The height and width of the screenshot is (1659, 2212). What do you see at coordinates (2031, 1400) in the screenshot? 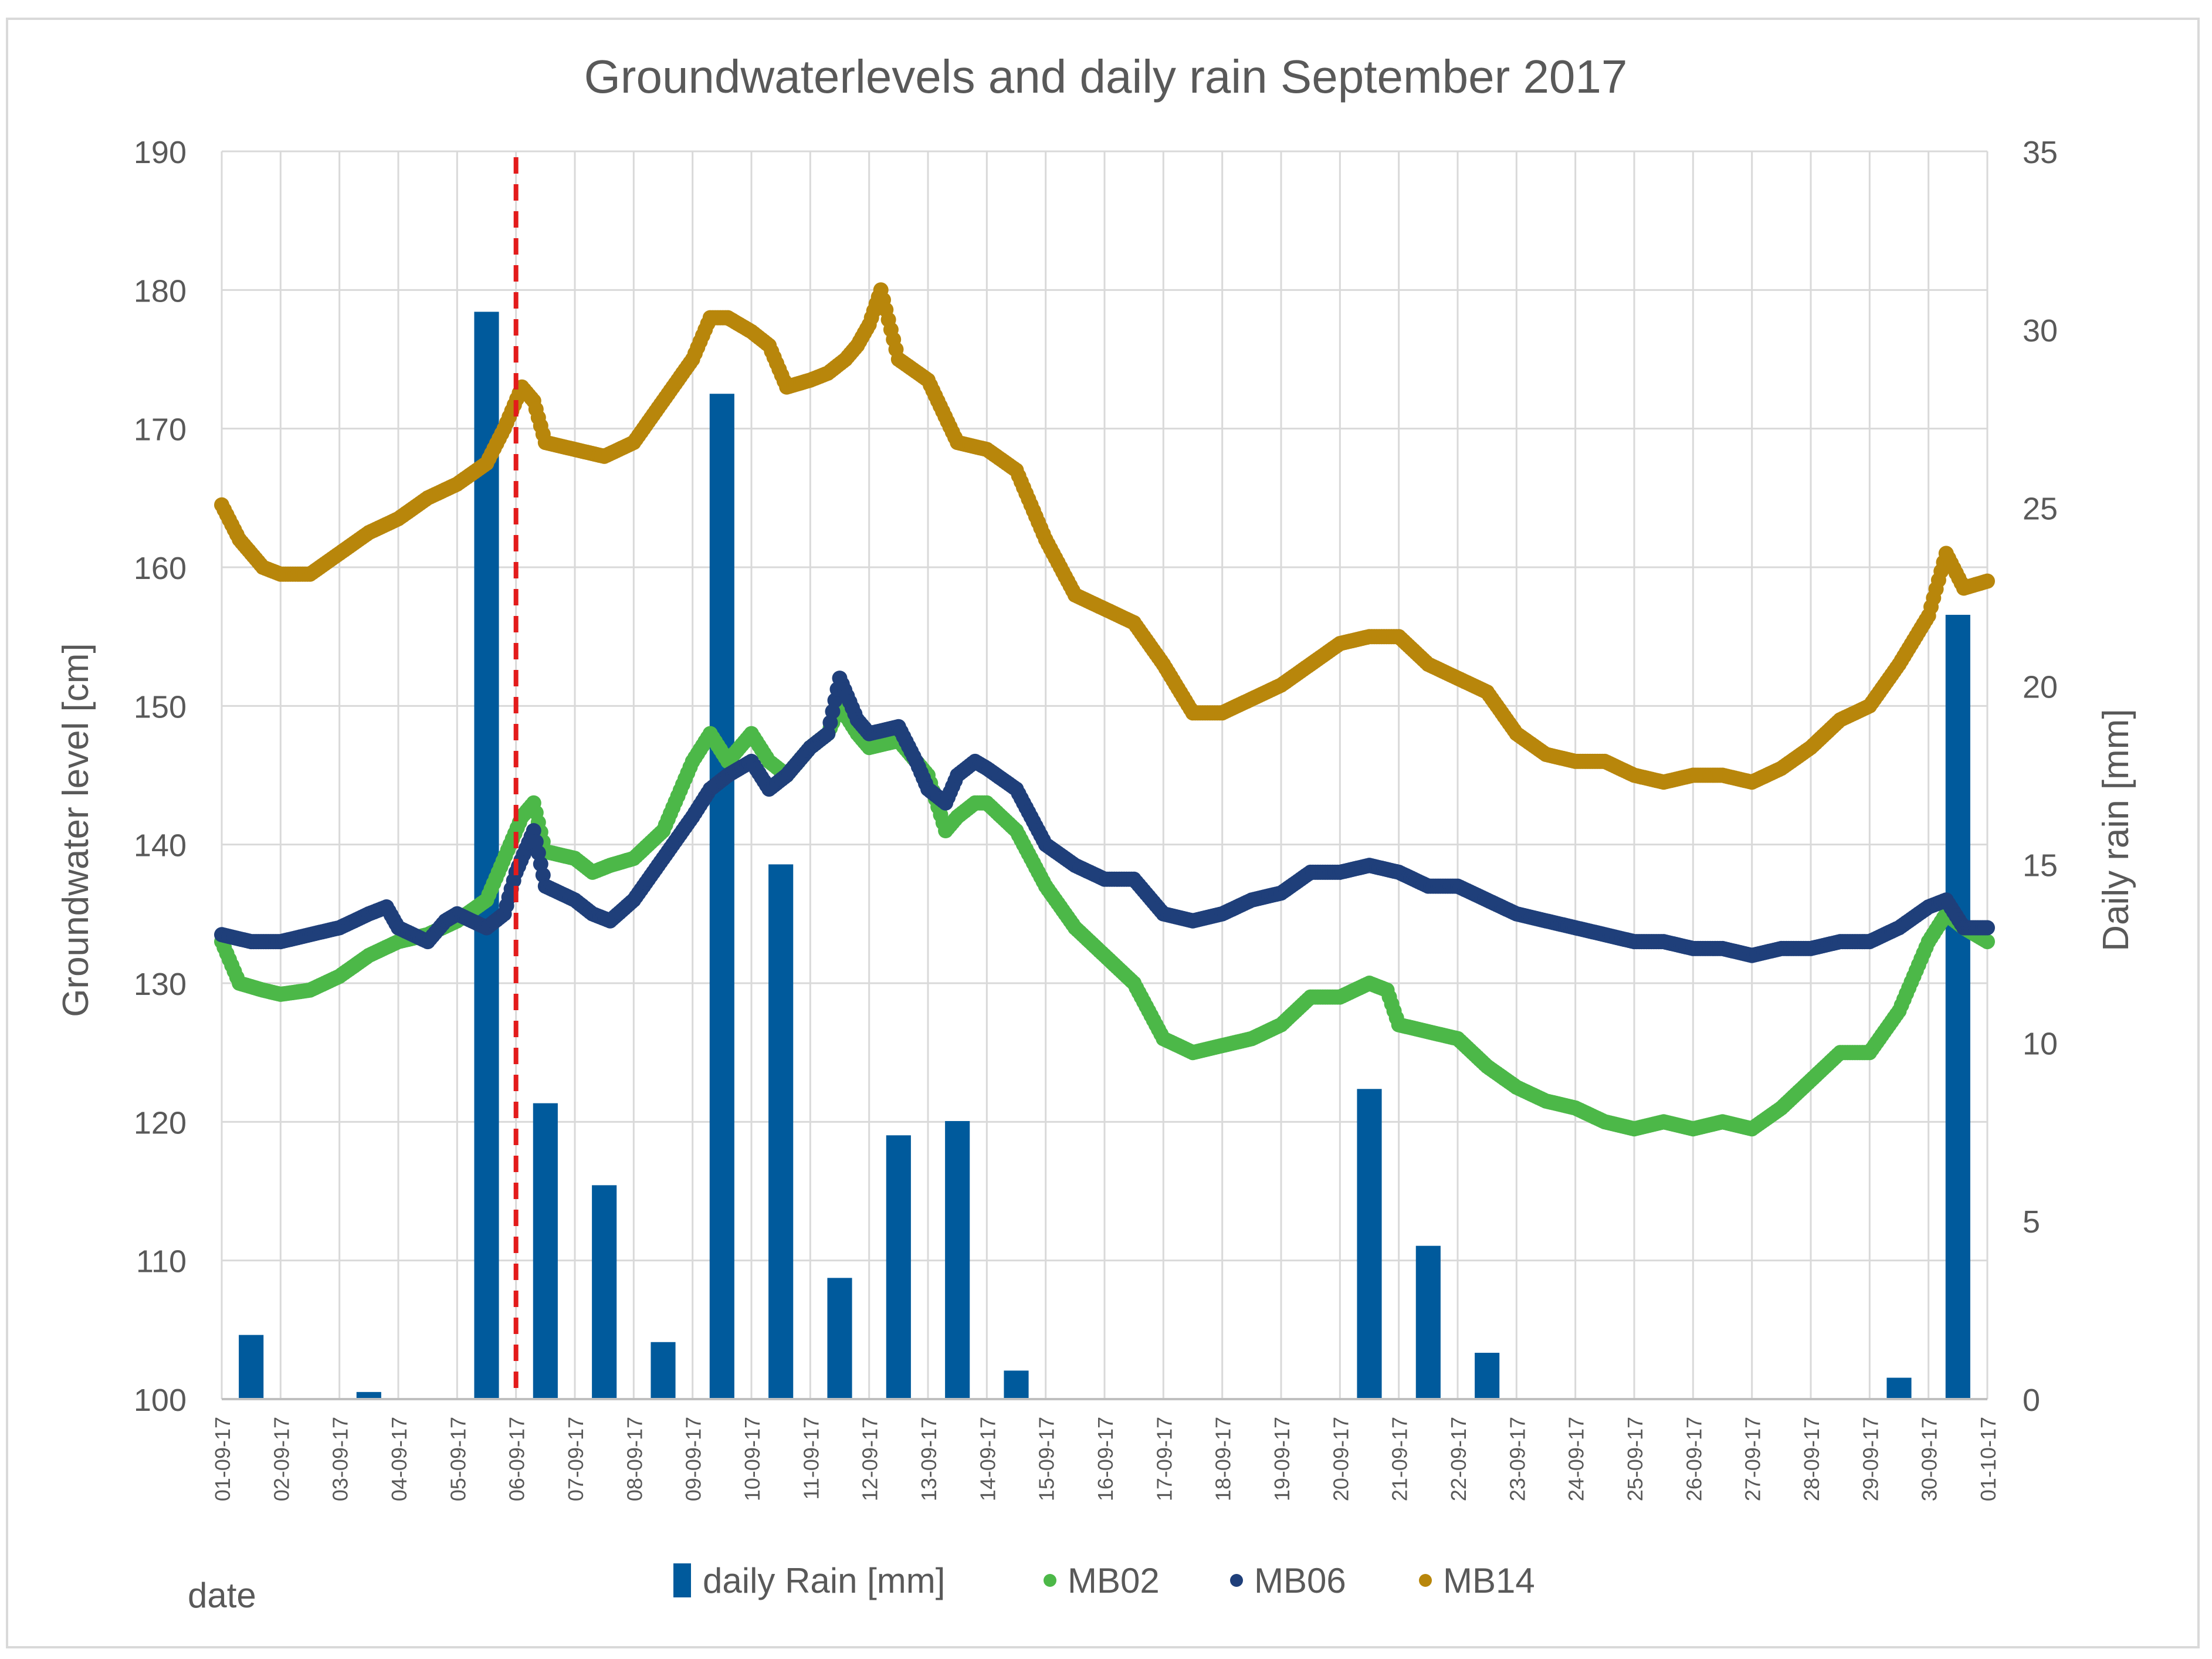
I see `y2-tick-label: 0` at bounding box center [2031, 1400].